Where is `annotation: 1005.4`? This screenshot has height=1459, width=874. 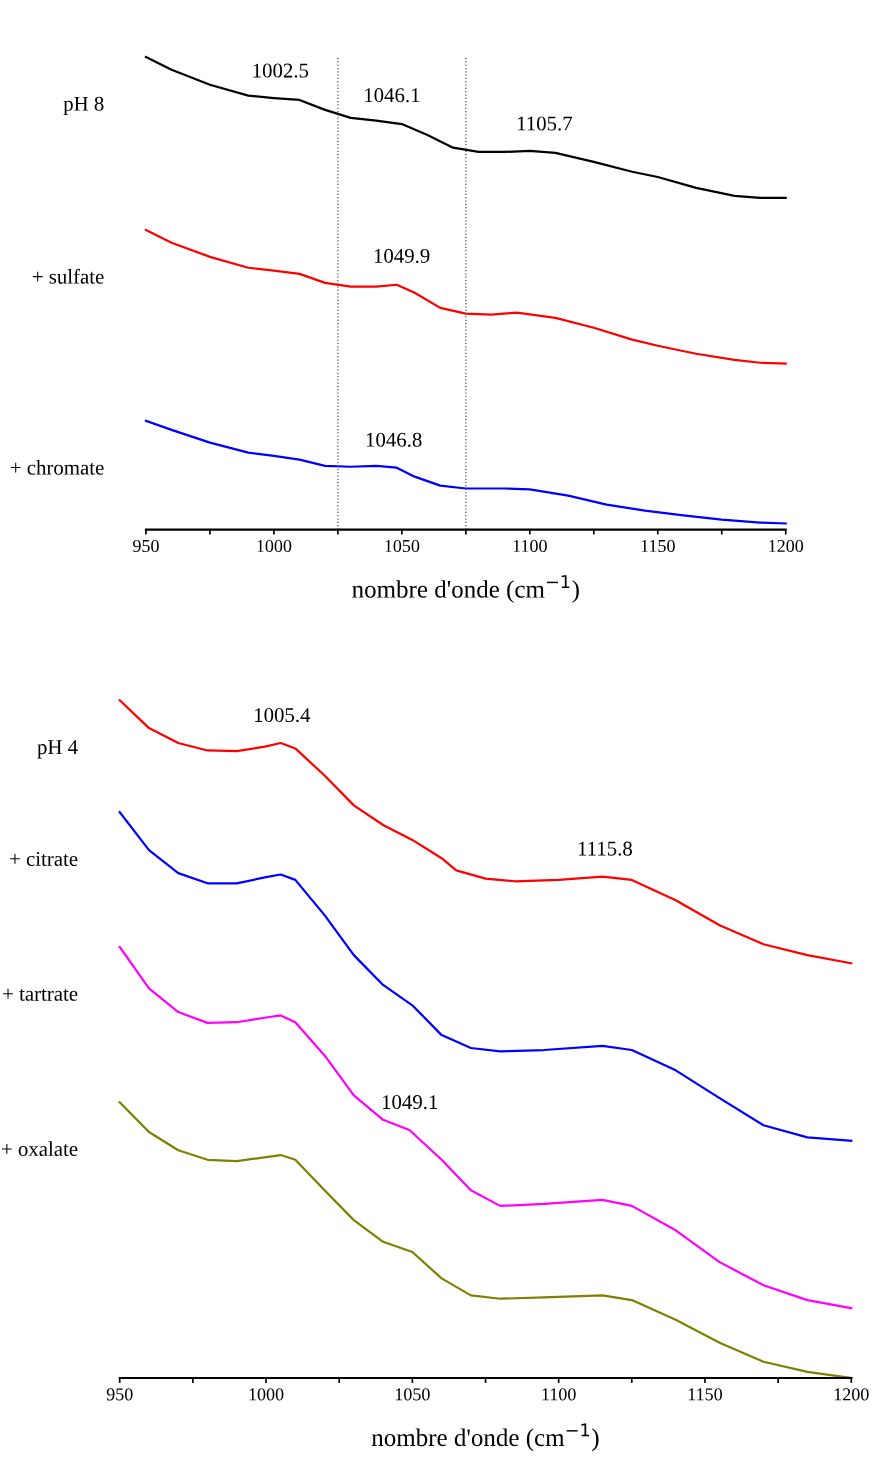 annotation: 1005.4 is located at coordinates (283, 715).